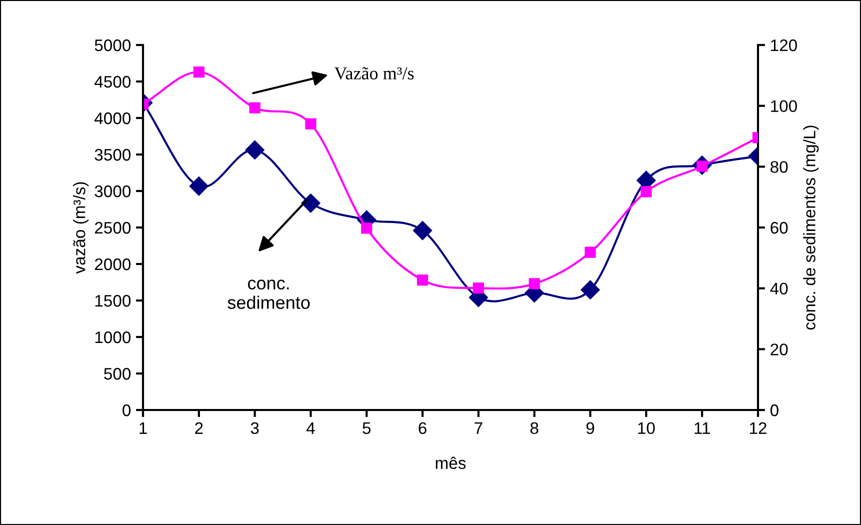 Image resolution: width=861 pixels, height=525 pixels. What do you see at coordinates (112, 264) in the screenshot?
I see `y-tick-label: 2000` at bounding box center [112, 264].